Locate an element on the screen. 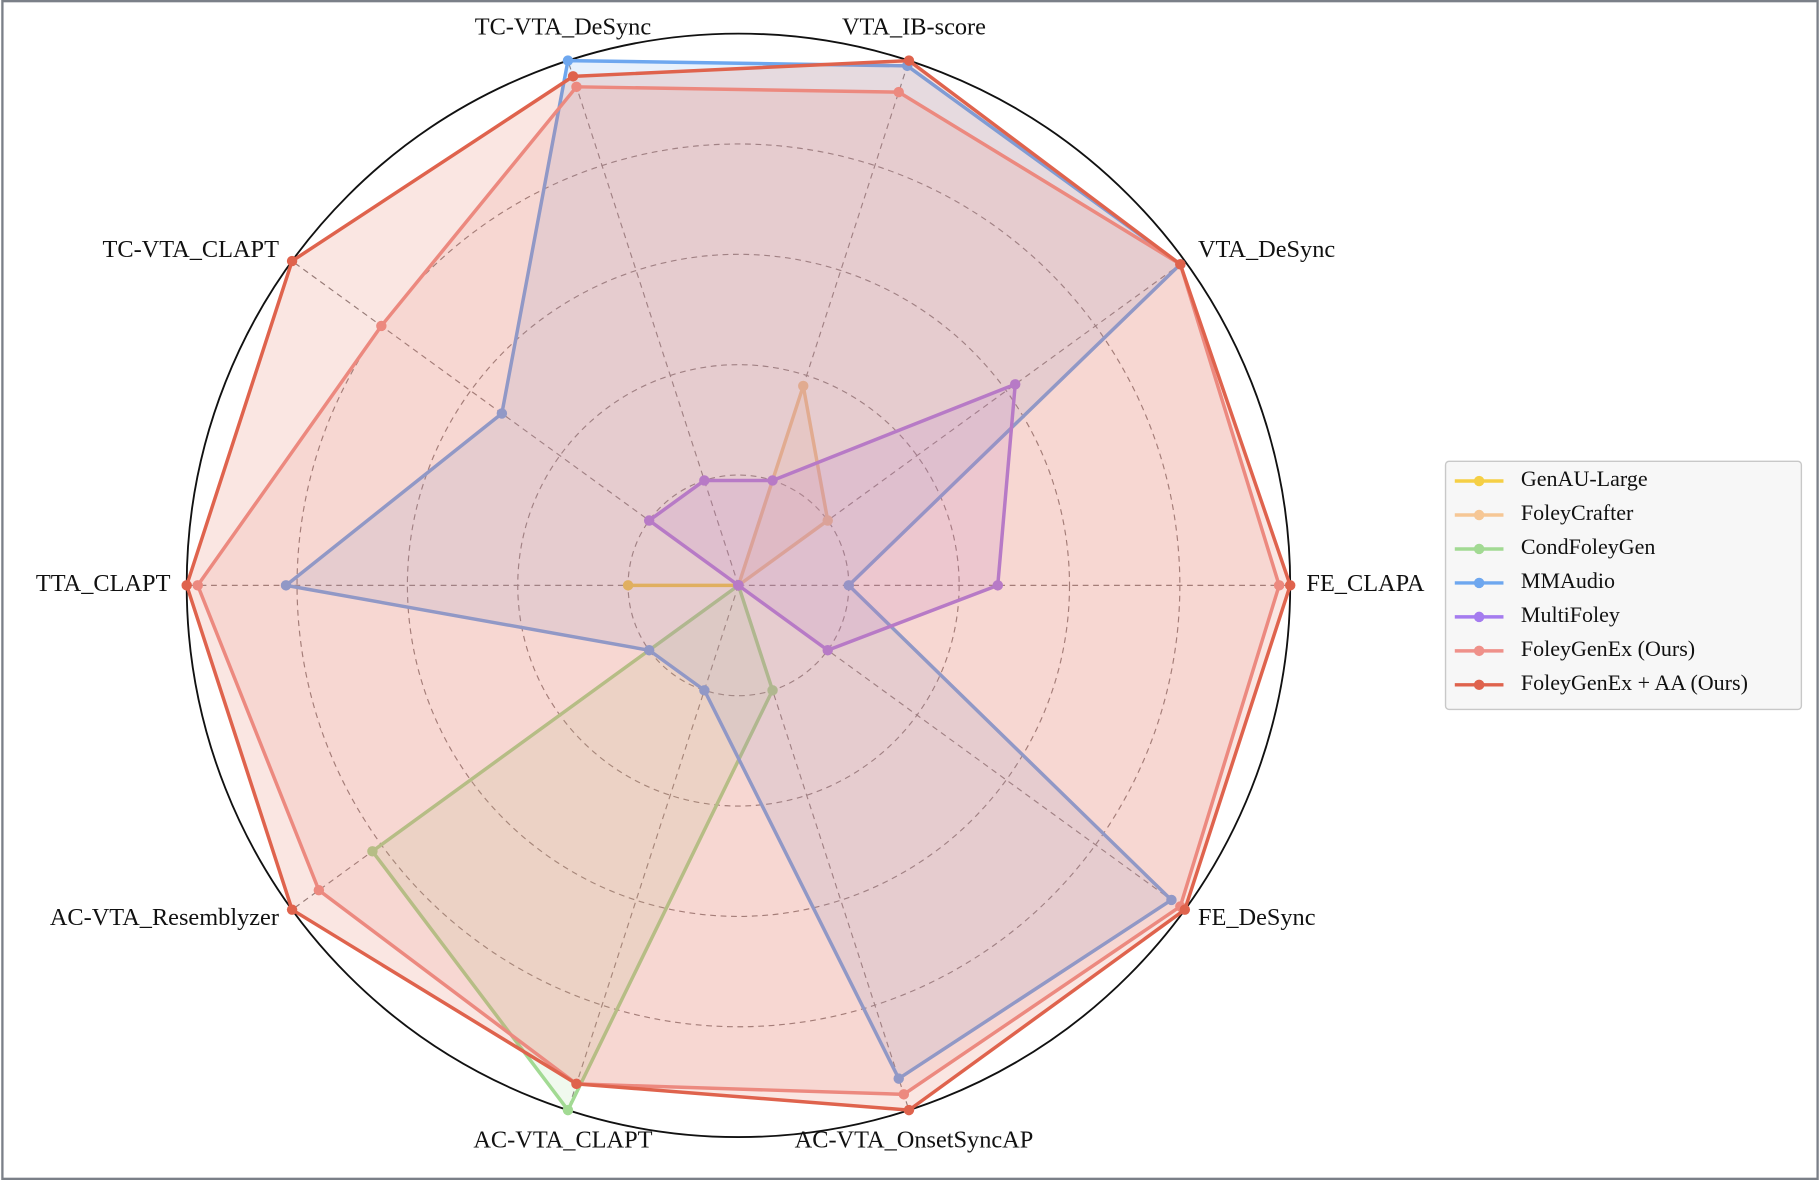 This screenshot has width=1820, height=1180. legend-label: FoleyGenEx (Ours) is located at coordinates (1608, 648).